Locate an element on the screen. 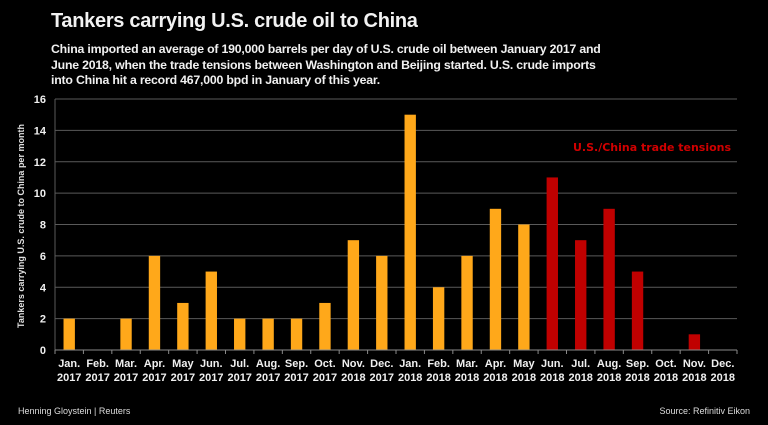 The width and height of the screenshot is (768, 425). y-tick-label: 2 is located at coordinates (43, 320).